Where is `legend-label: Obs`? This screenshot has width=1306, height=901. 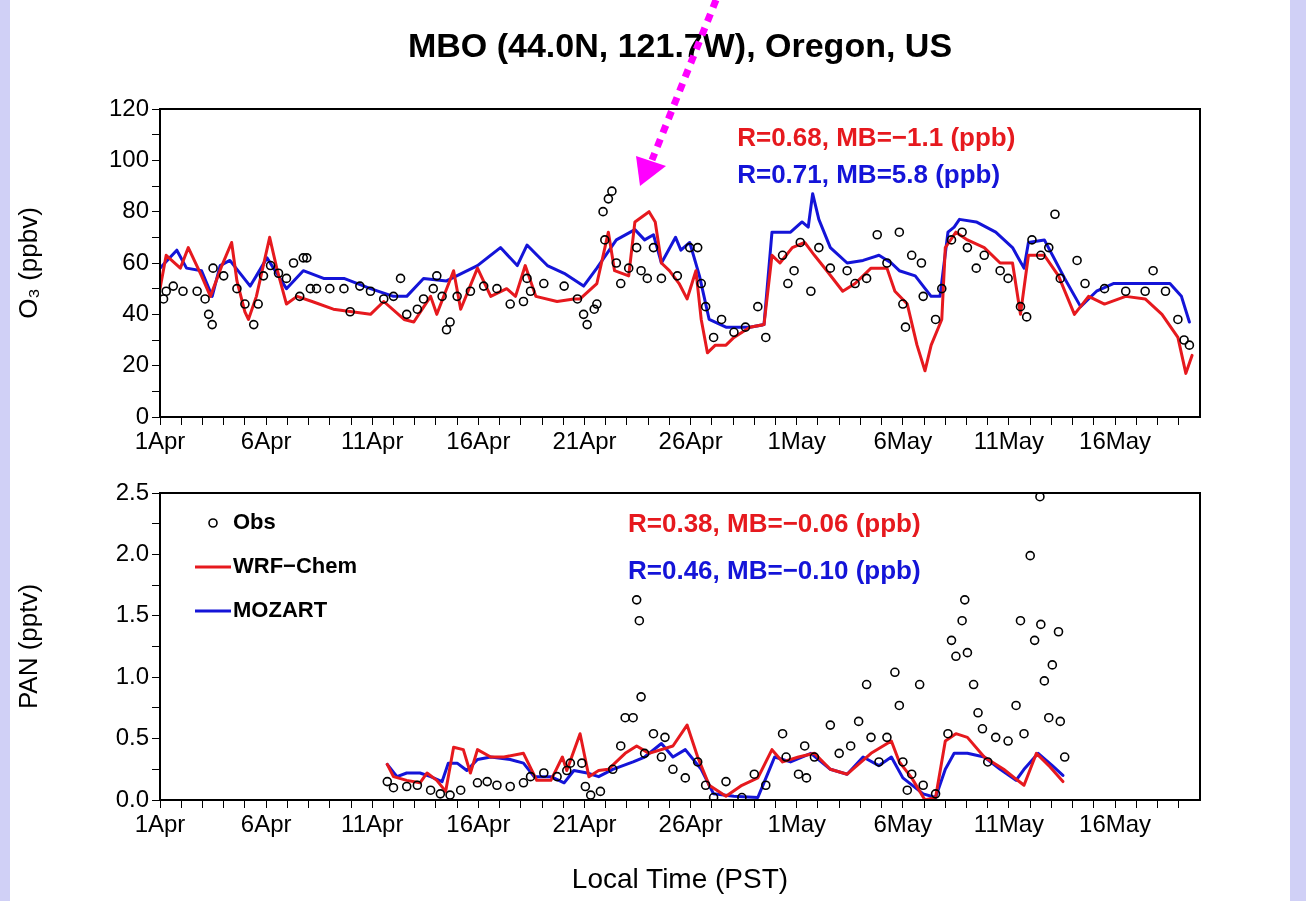
legend-label: Obs is located at coordinates (254, 522).